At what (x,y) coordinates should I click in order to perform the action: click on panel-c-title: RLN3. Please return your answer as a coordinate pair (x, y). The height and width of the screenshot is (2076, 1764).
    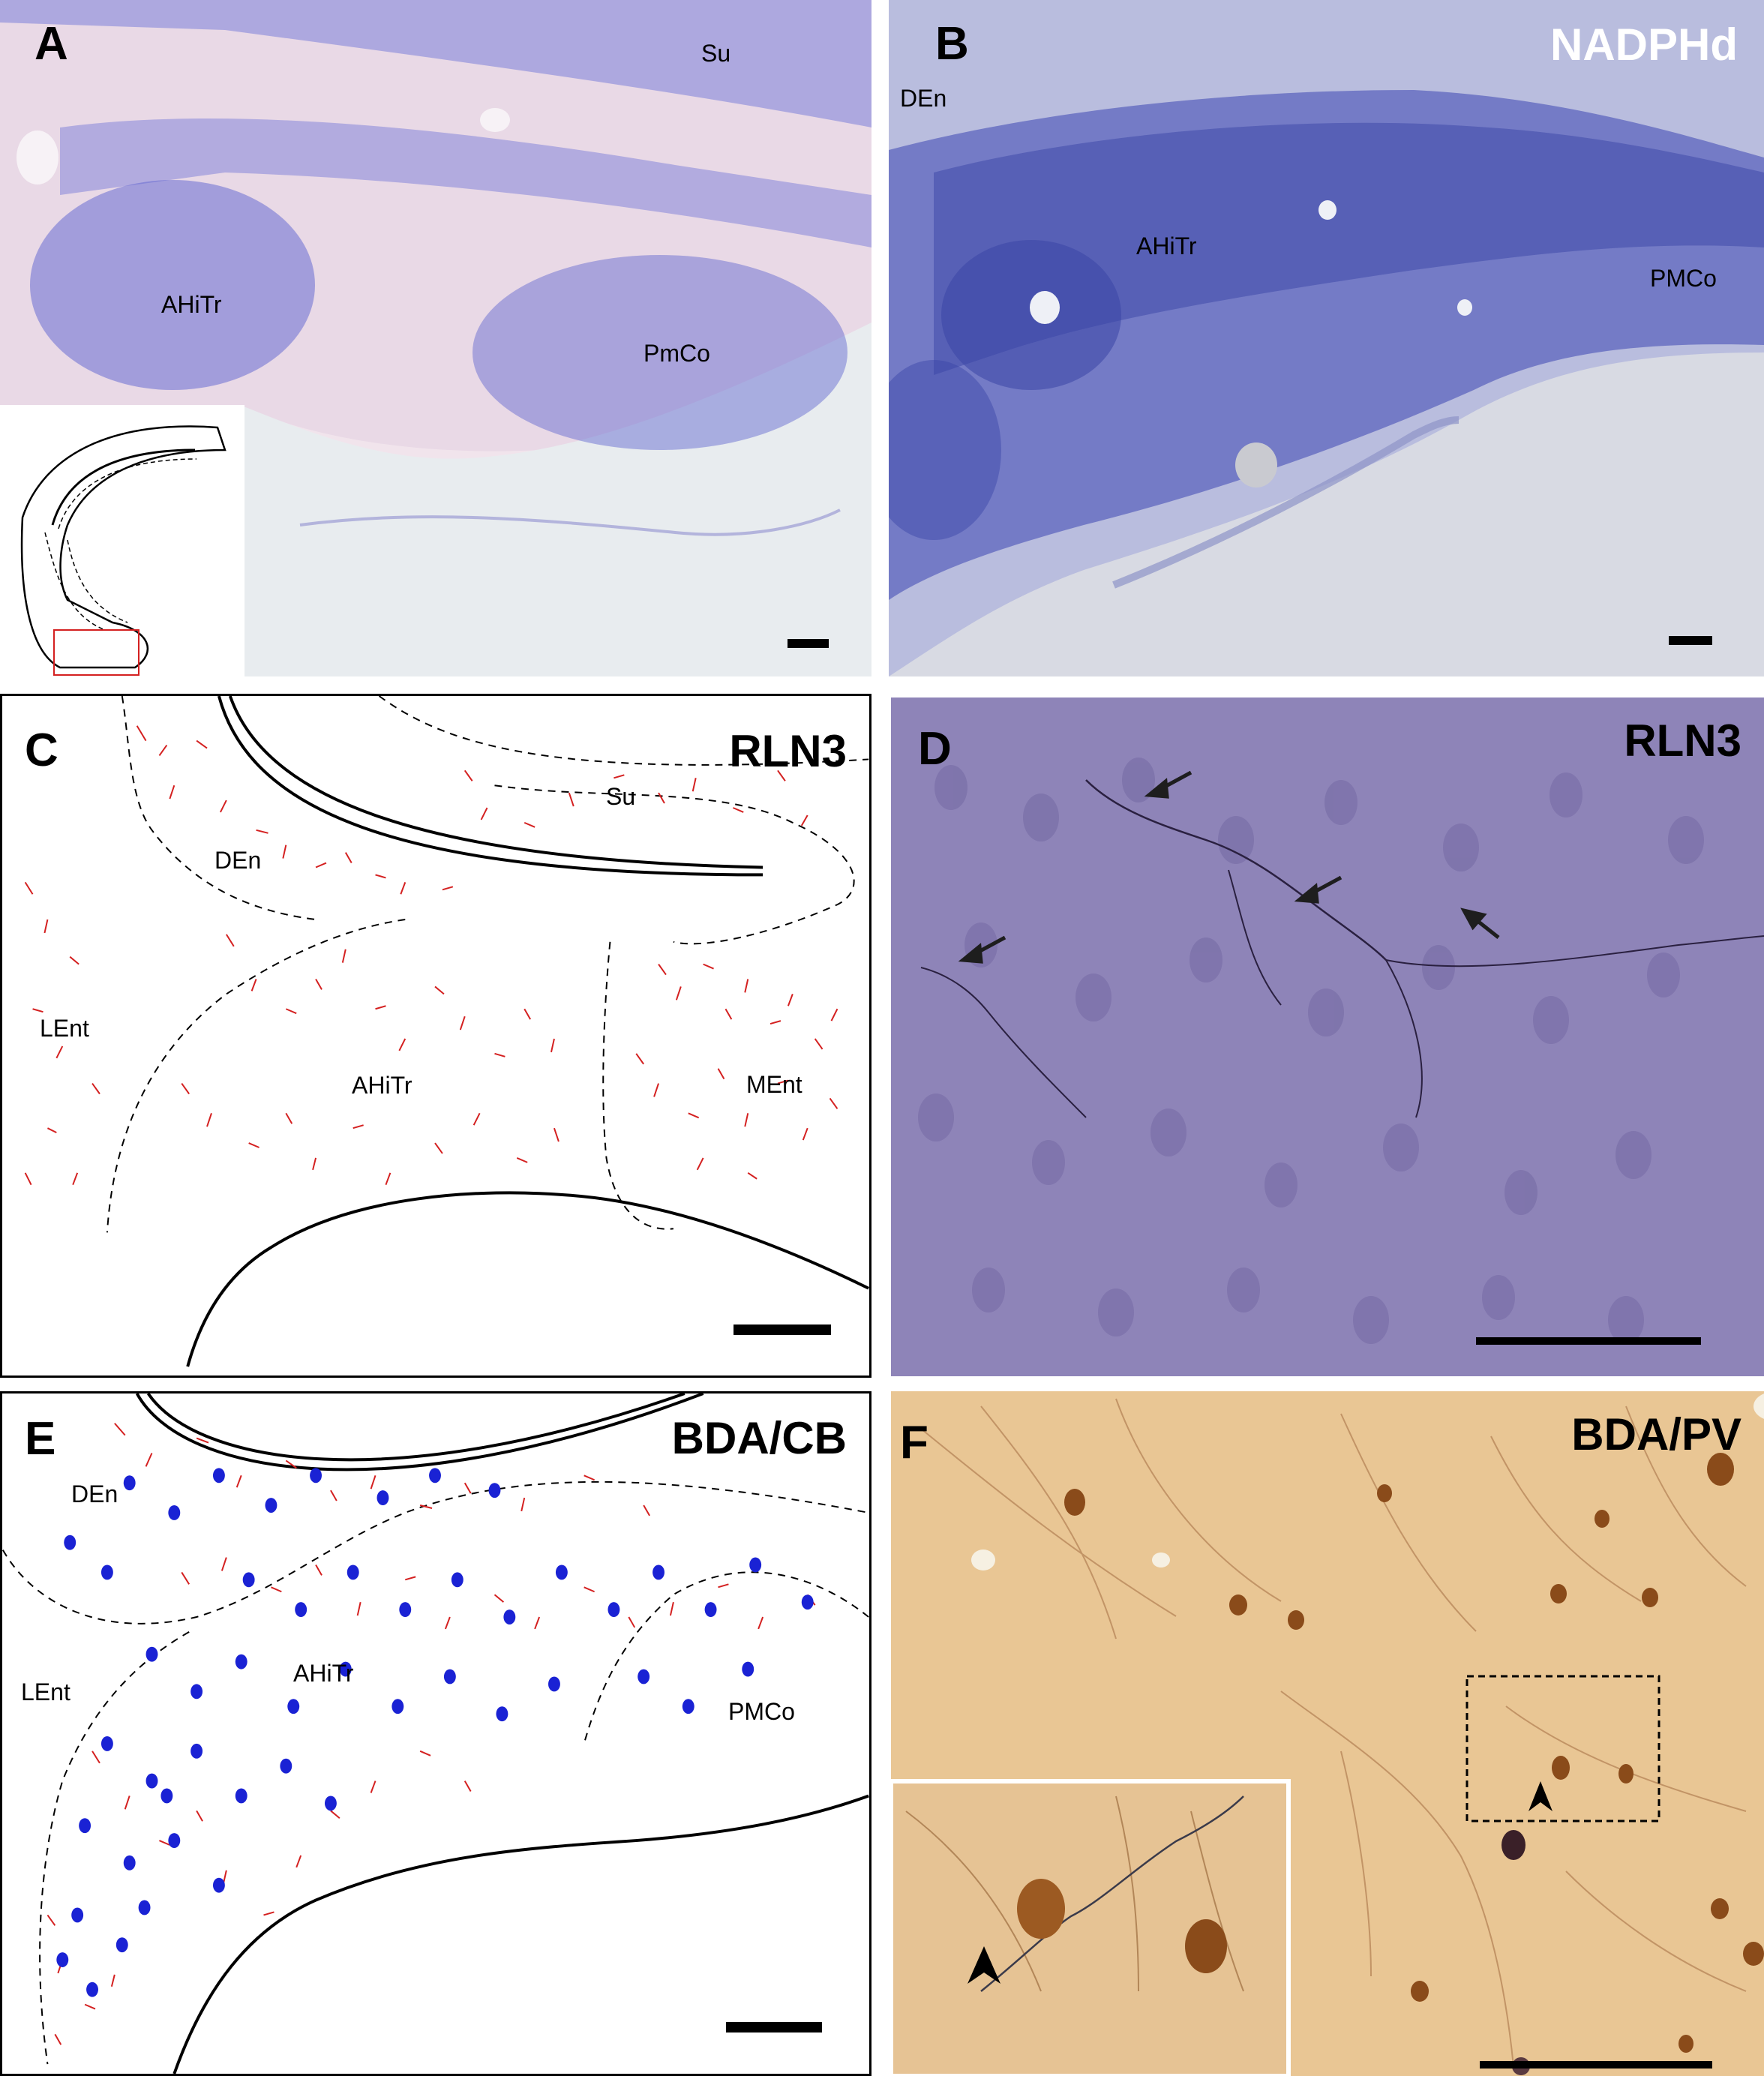
    Looking at the image, I should click on (788, 751).